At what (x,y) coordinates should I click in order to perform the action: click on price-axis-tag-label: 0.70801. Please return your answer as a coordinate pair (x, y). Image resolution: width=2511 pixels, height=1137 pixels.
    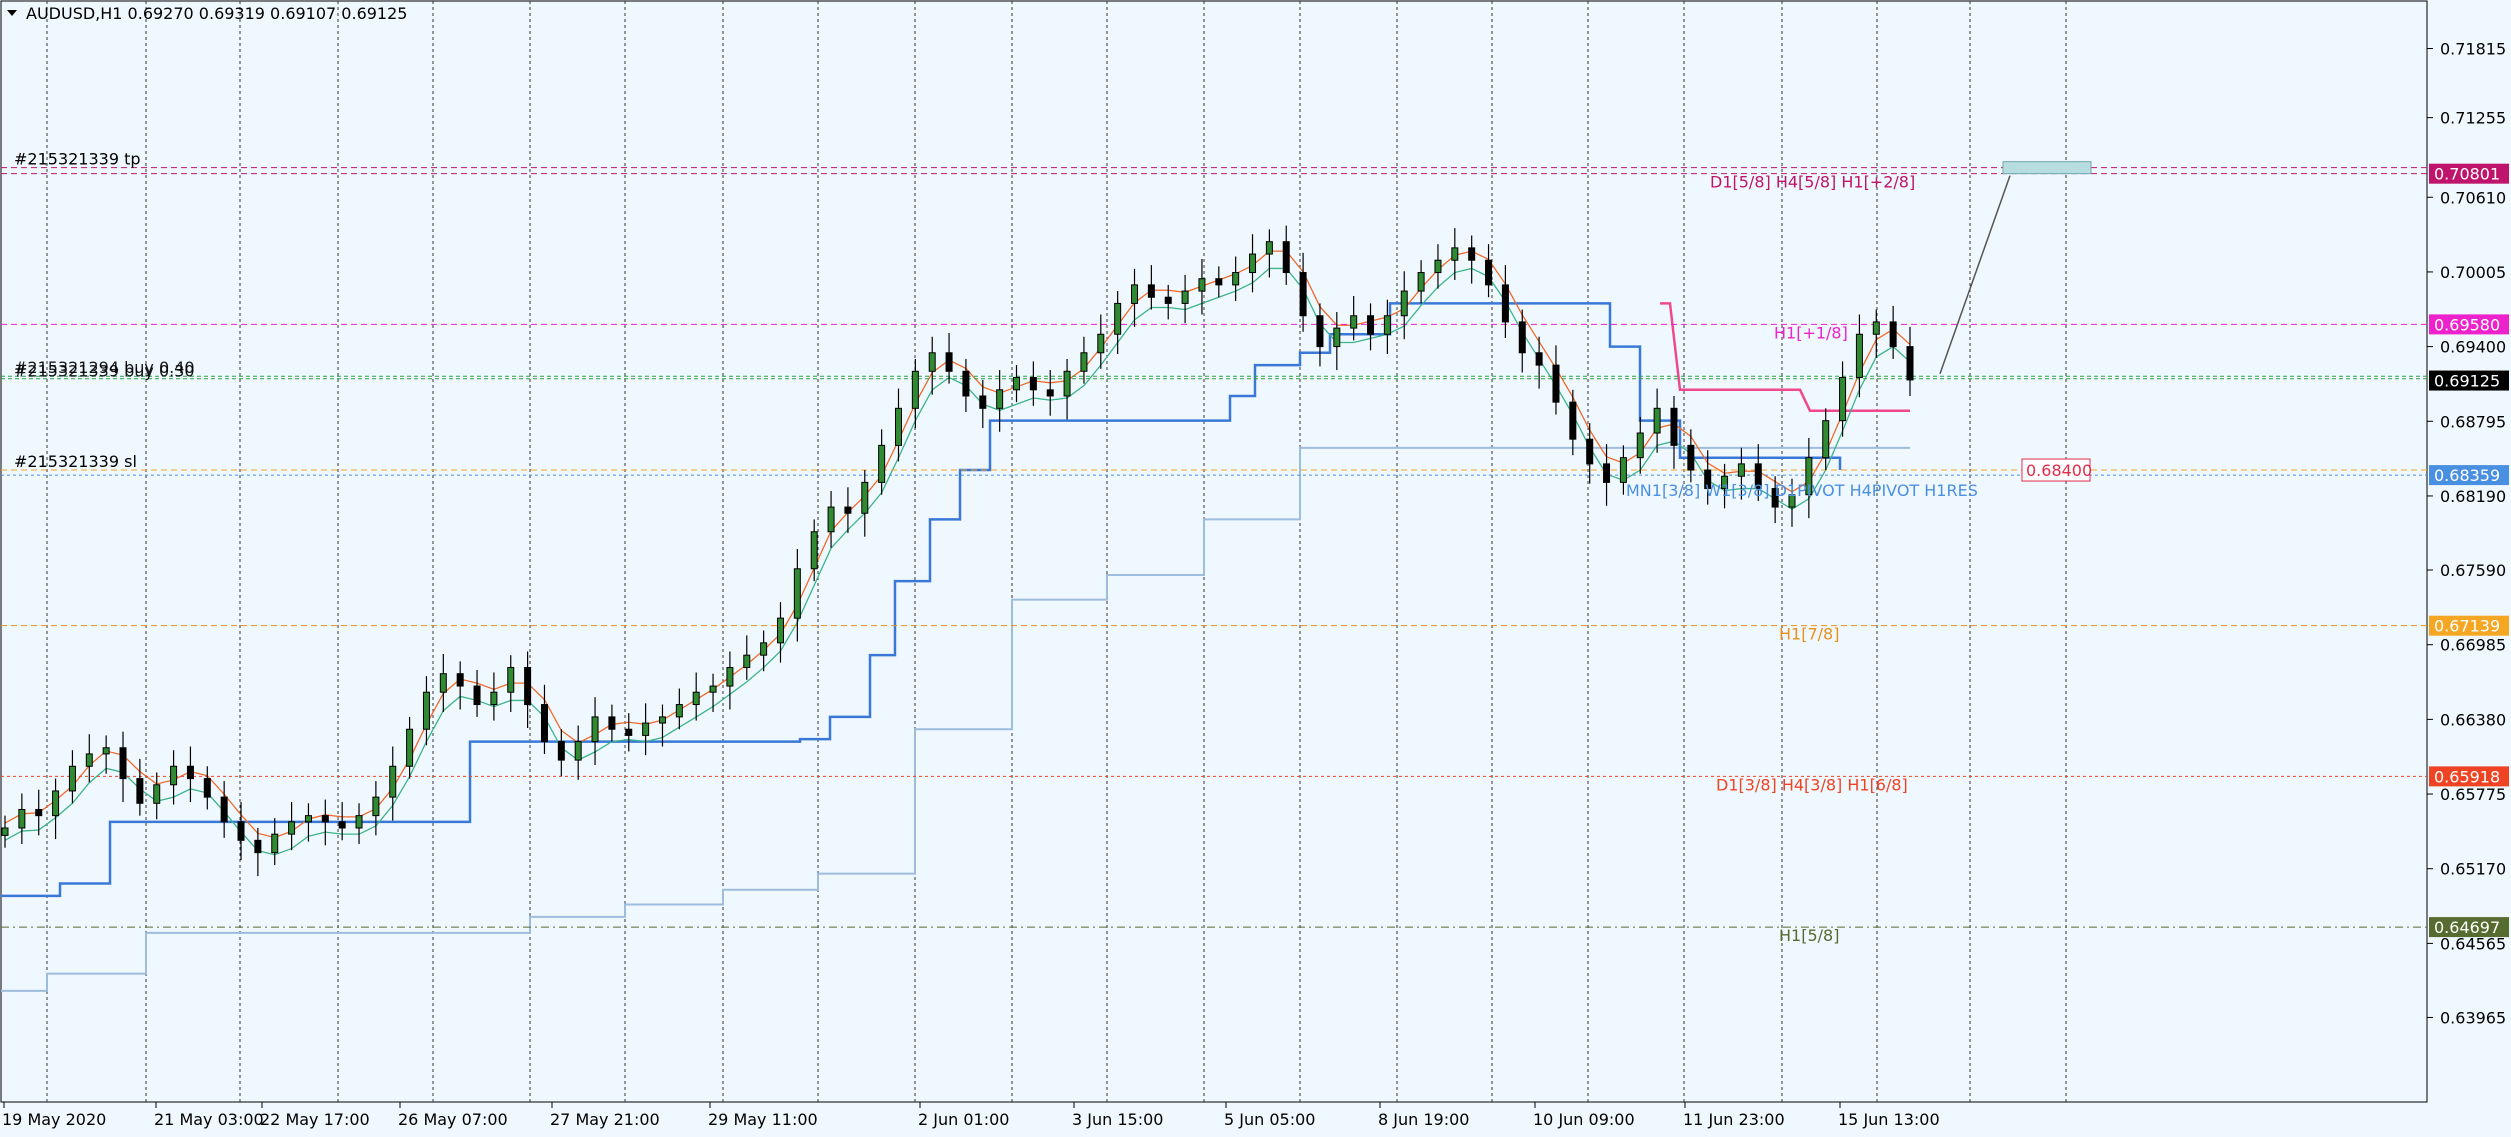
    Looking at the image, I should click on (2467, 174).